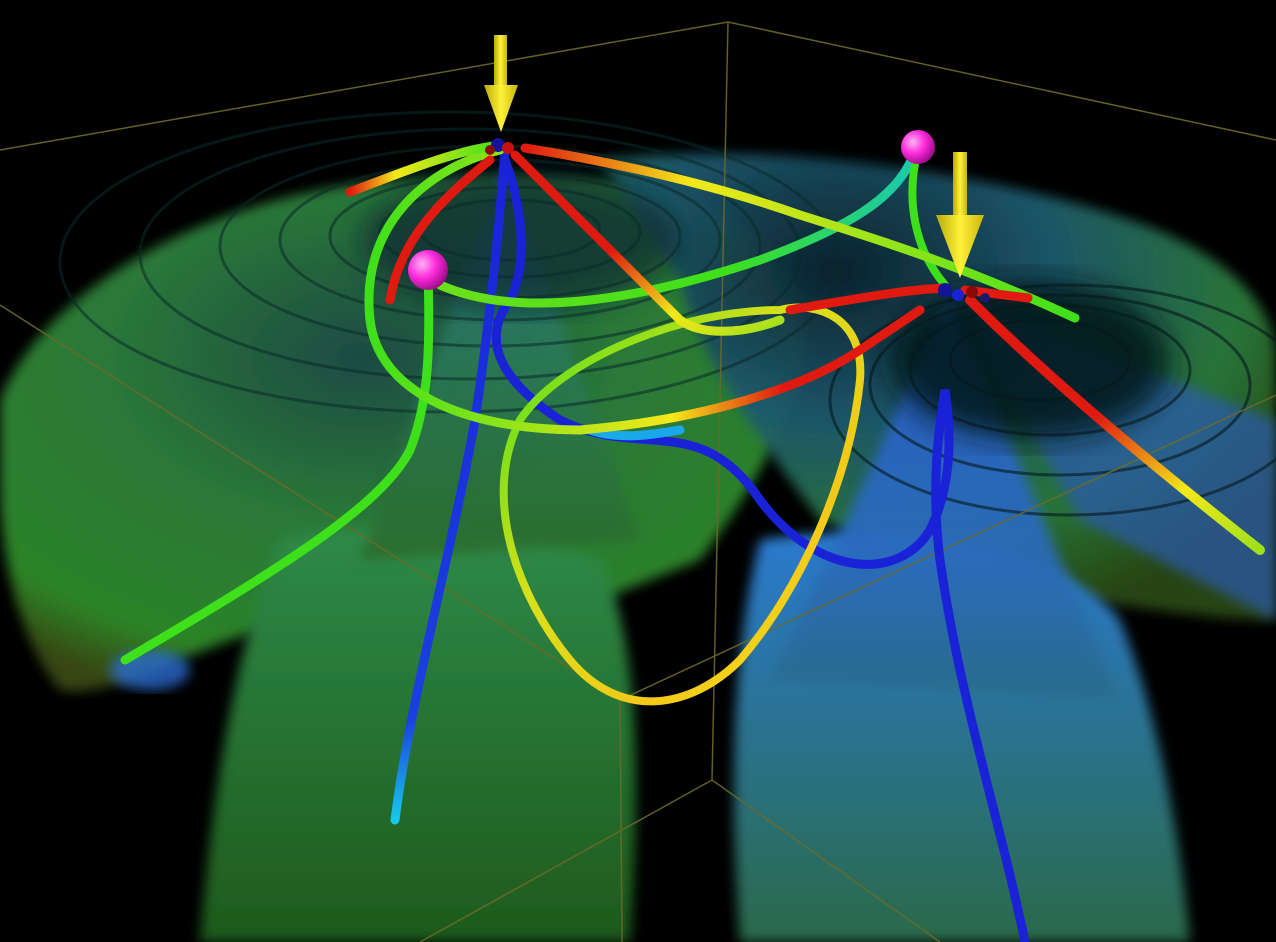 Image resolution: width=1276 pixels, height=942 pixels. I want to click on green-streamline-right-drop, so click(928, 217).